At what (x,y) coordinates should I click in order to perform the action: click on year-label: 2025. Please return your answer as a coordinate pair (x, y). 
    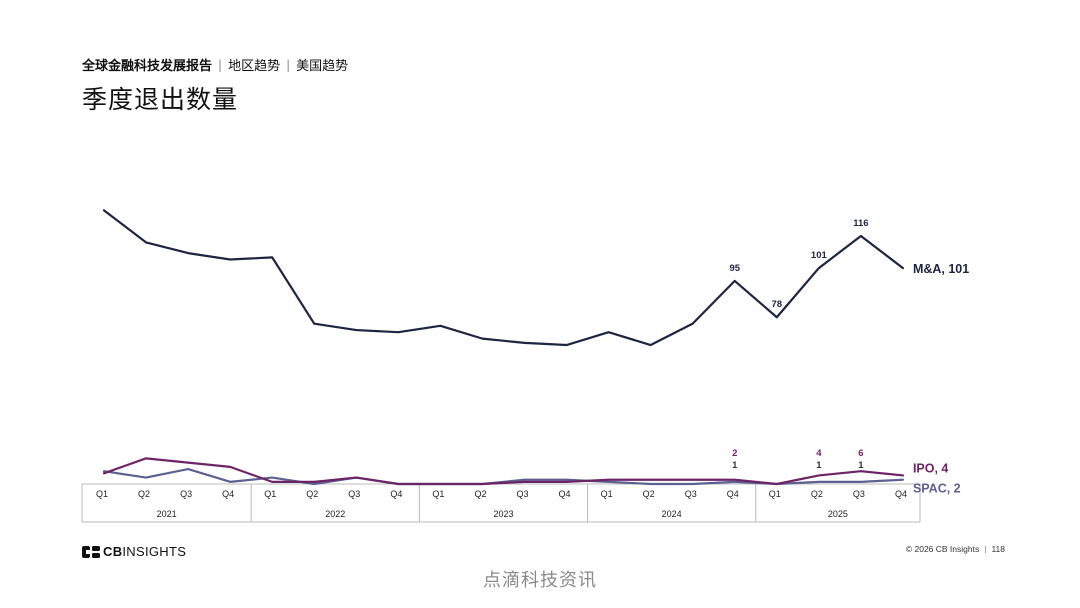
    Looking at the image, I should click on (838, 514).